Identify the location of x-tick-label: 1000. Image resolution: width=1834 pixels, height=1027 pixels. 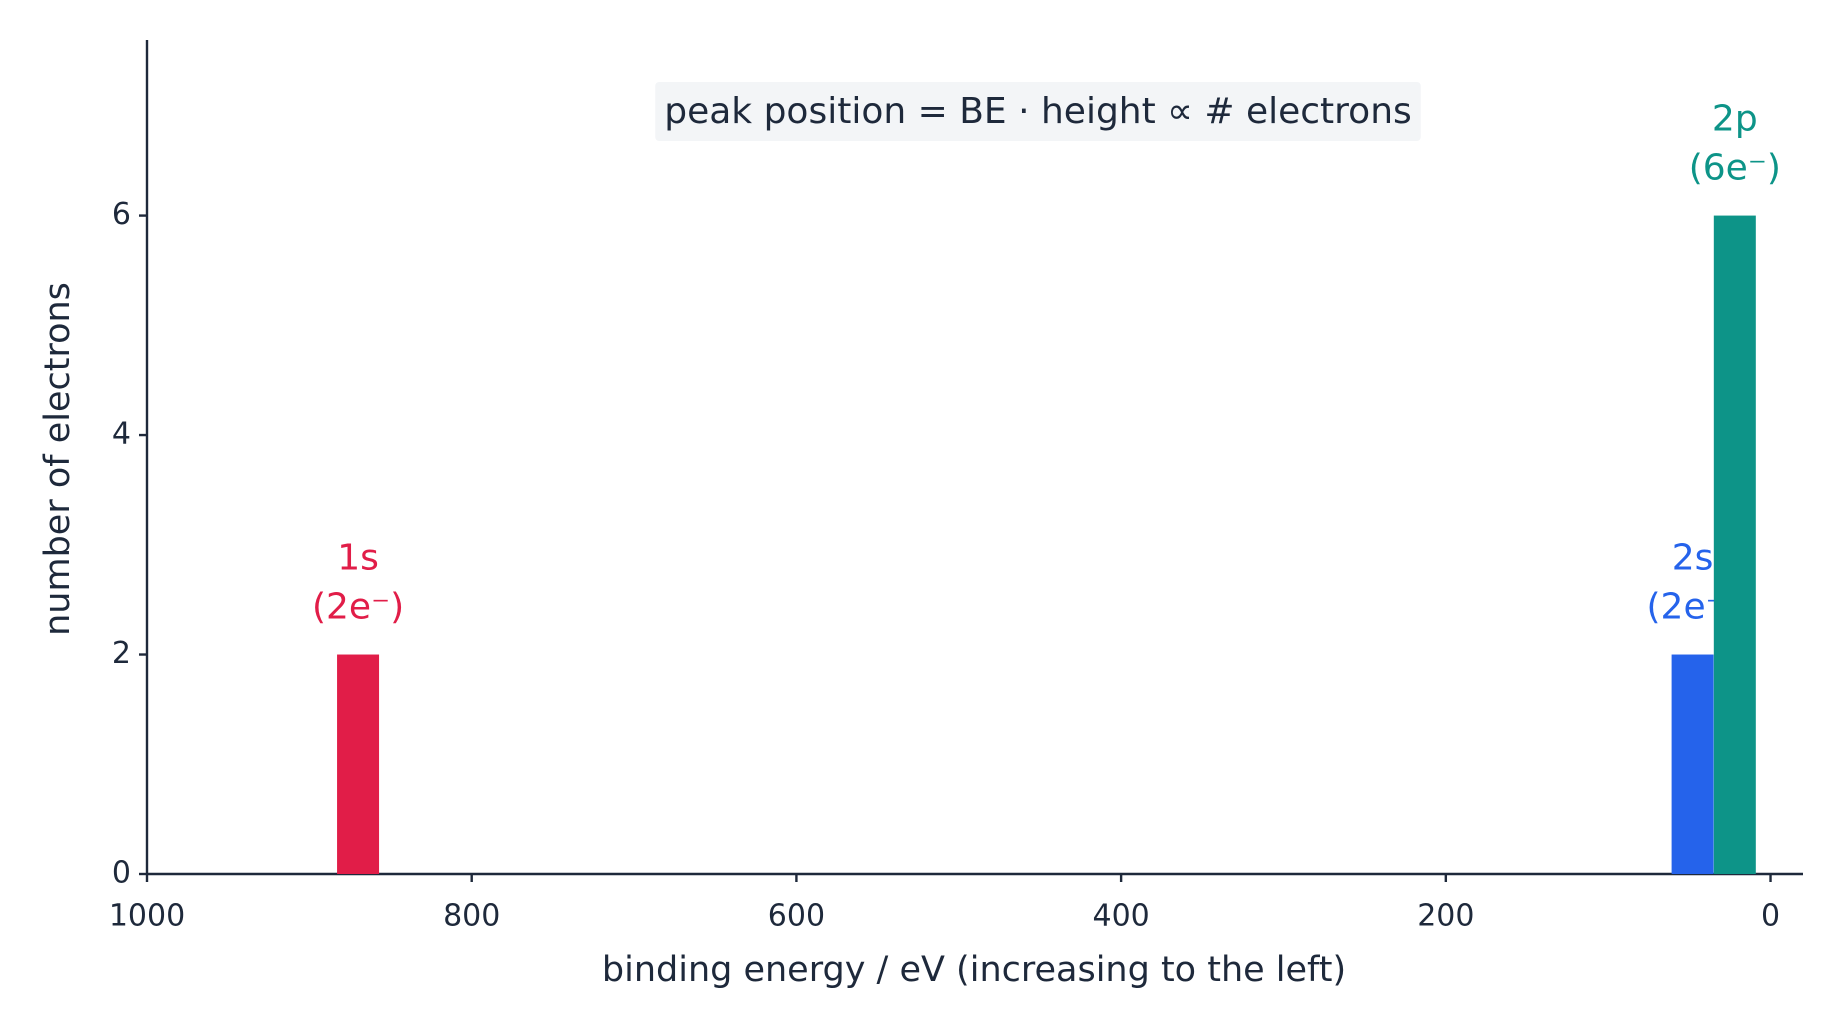
(147, 916).